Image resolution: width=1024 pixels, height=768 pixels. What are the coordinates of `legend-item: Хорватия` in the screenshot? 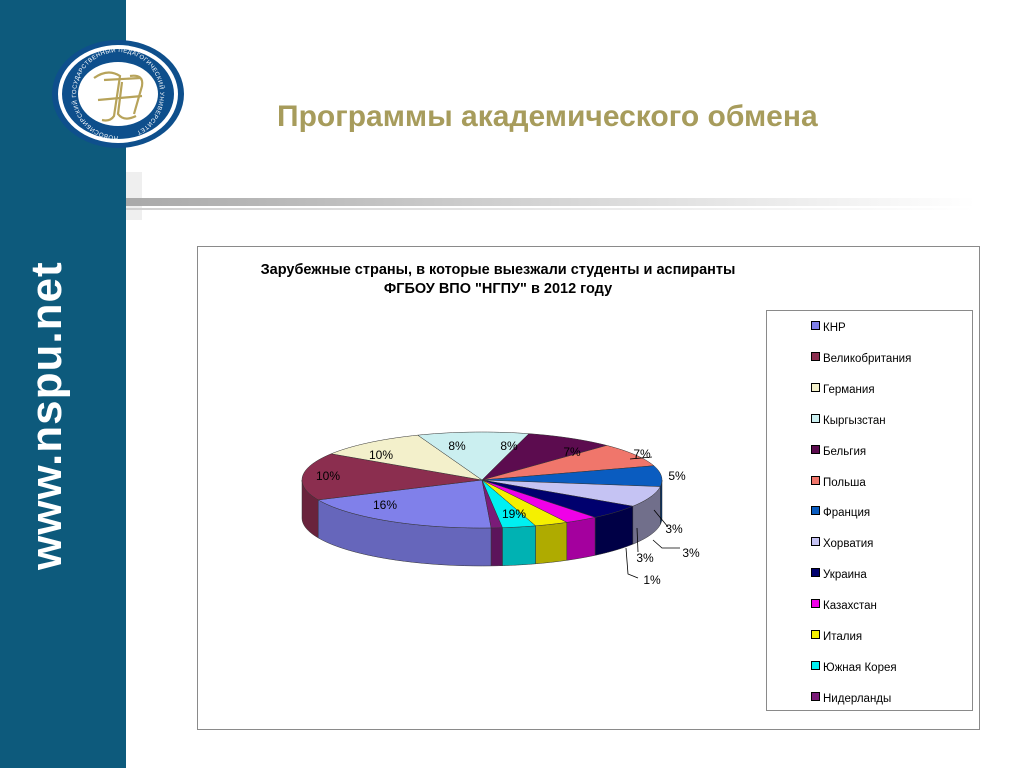 It's located at (842, 543).